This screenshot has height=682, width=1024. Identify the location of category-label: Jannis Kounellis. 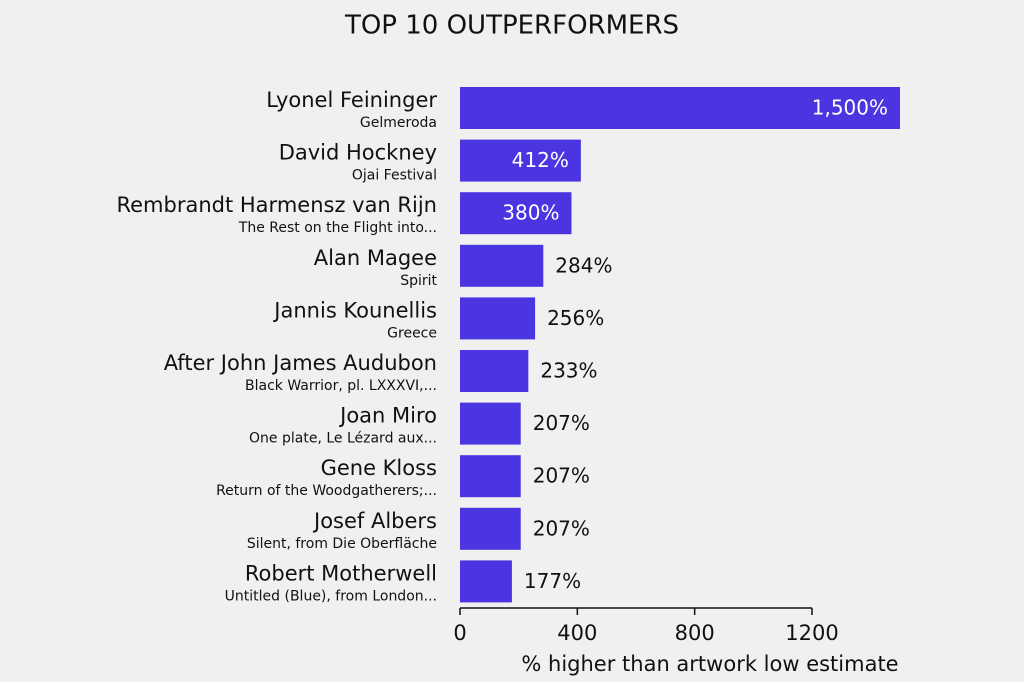
(354, 310).